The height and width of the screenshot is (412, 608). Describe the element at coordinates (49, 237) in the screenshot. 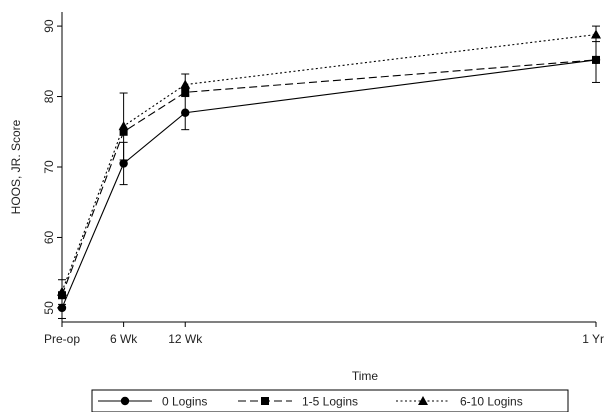

I see `y-tick-label: 60` at that location.